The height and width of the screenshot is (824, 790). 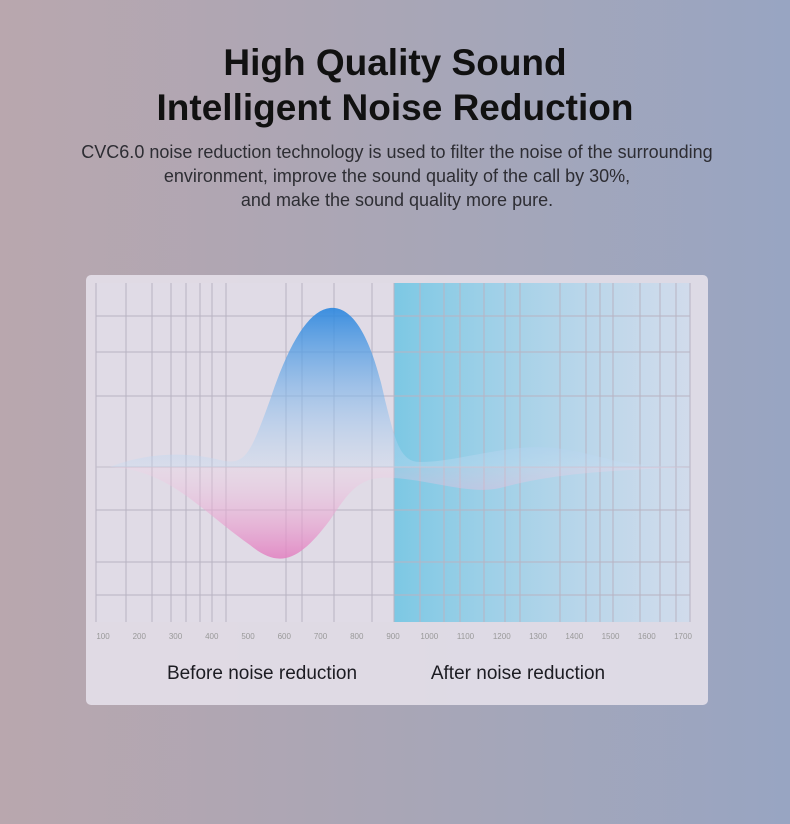 I want to click on axis-label: 700, so click(x=321, y=636).